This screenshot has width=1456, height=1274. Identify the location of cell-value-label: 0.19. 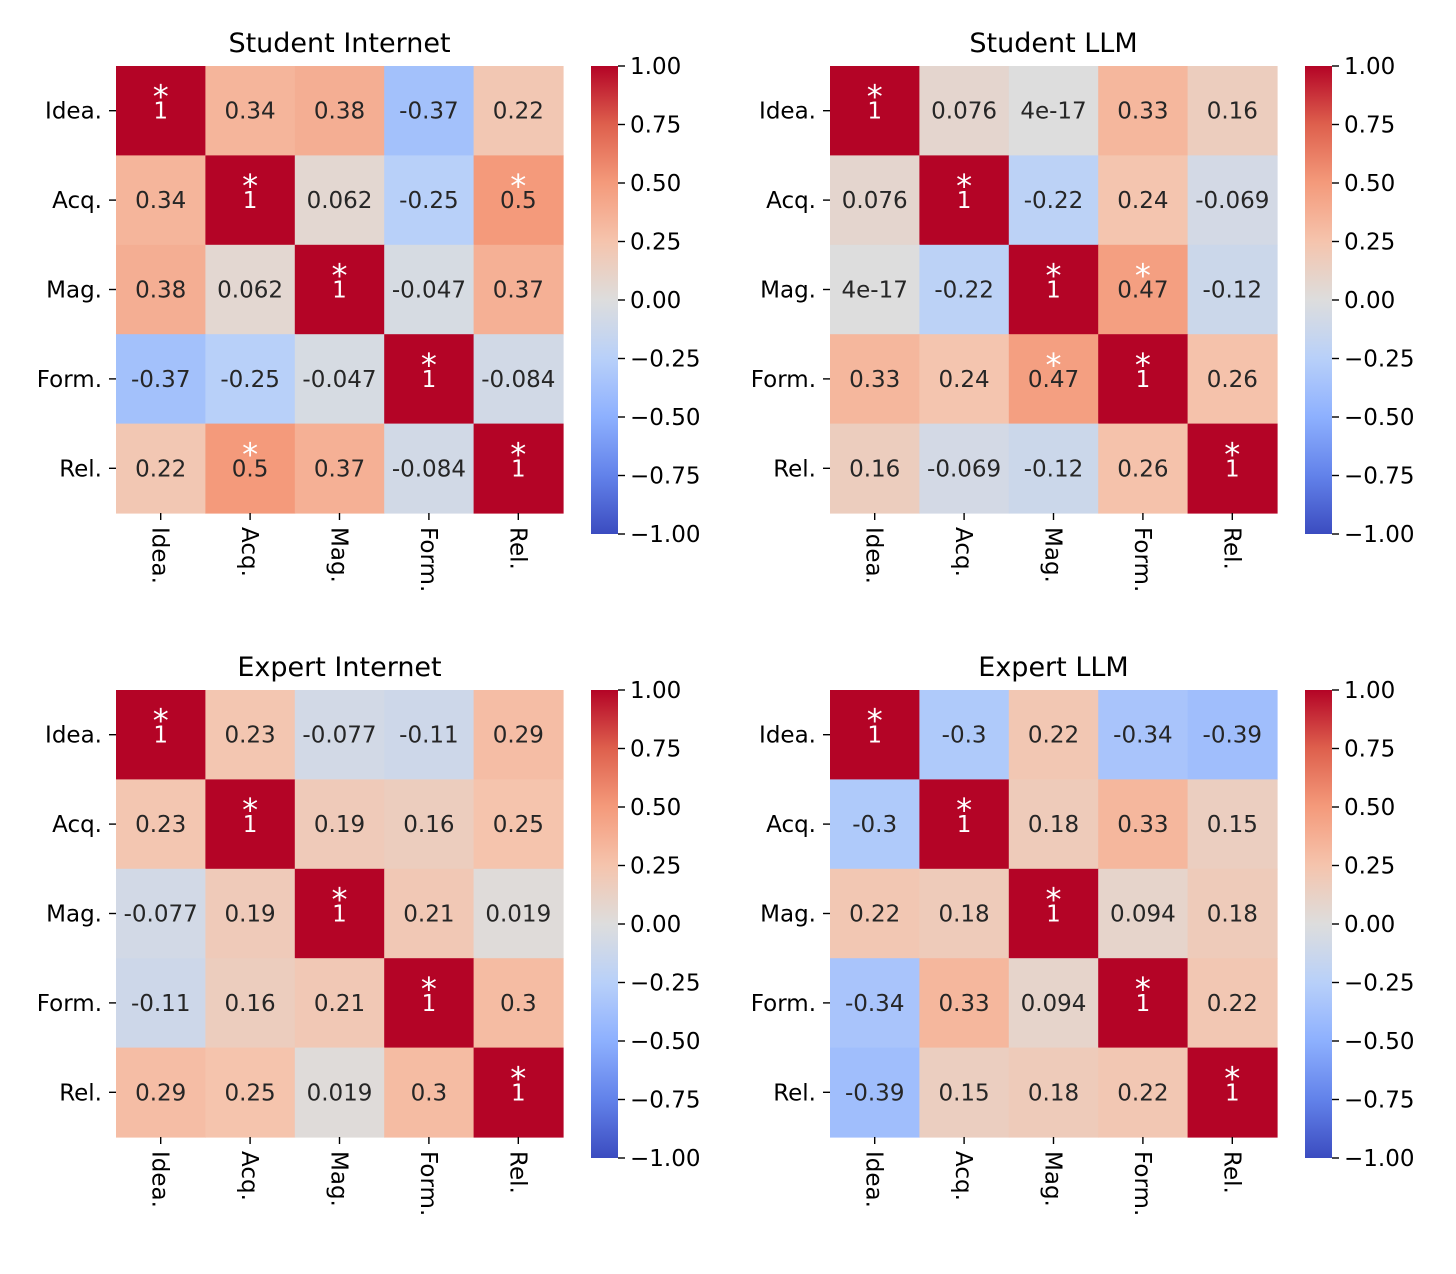
(249, 915).